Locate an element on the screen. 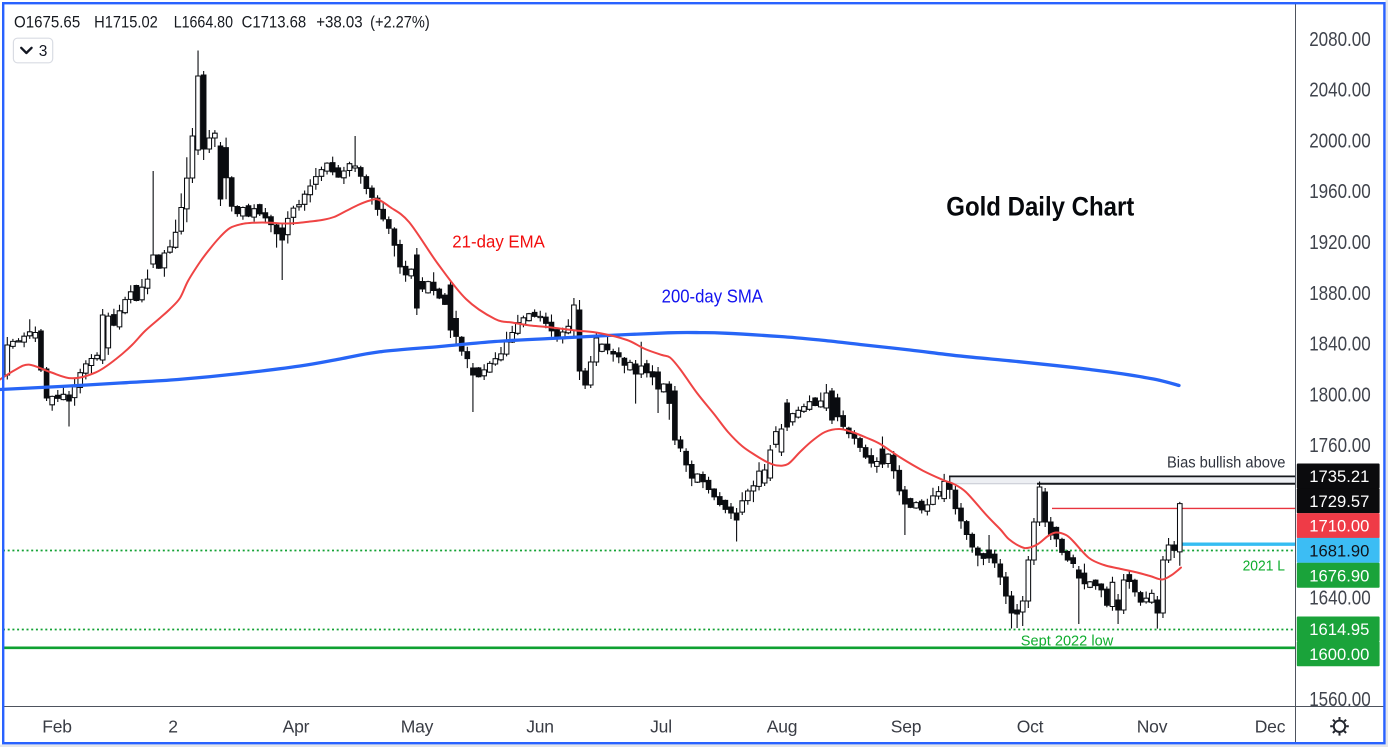 This screenshot has width=1388, height=747. svg-text: 2040.00 is located at coordinates (1340, 91).